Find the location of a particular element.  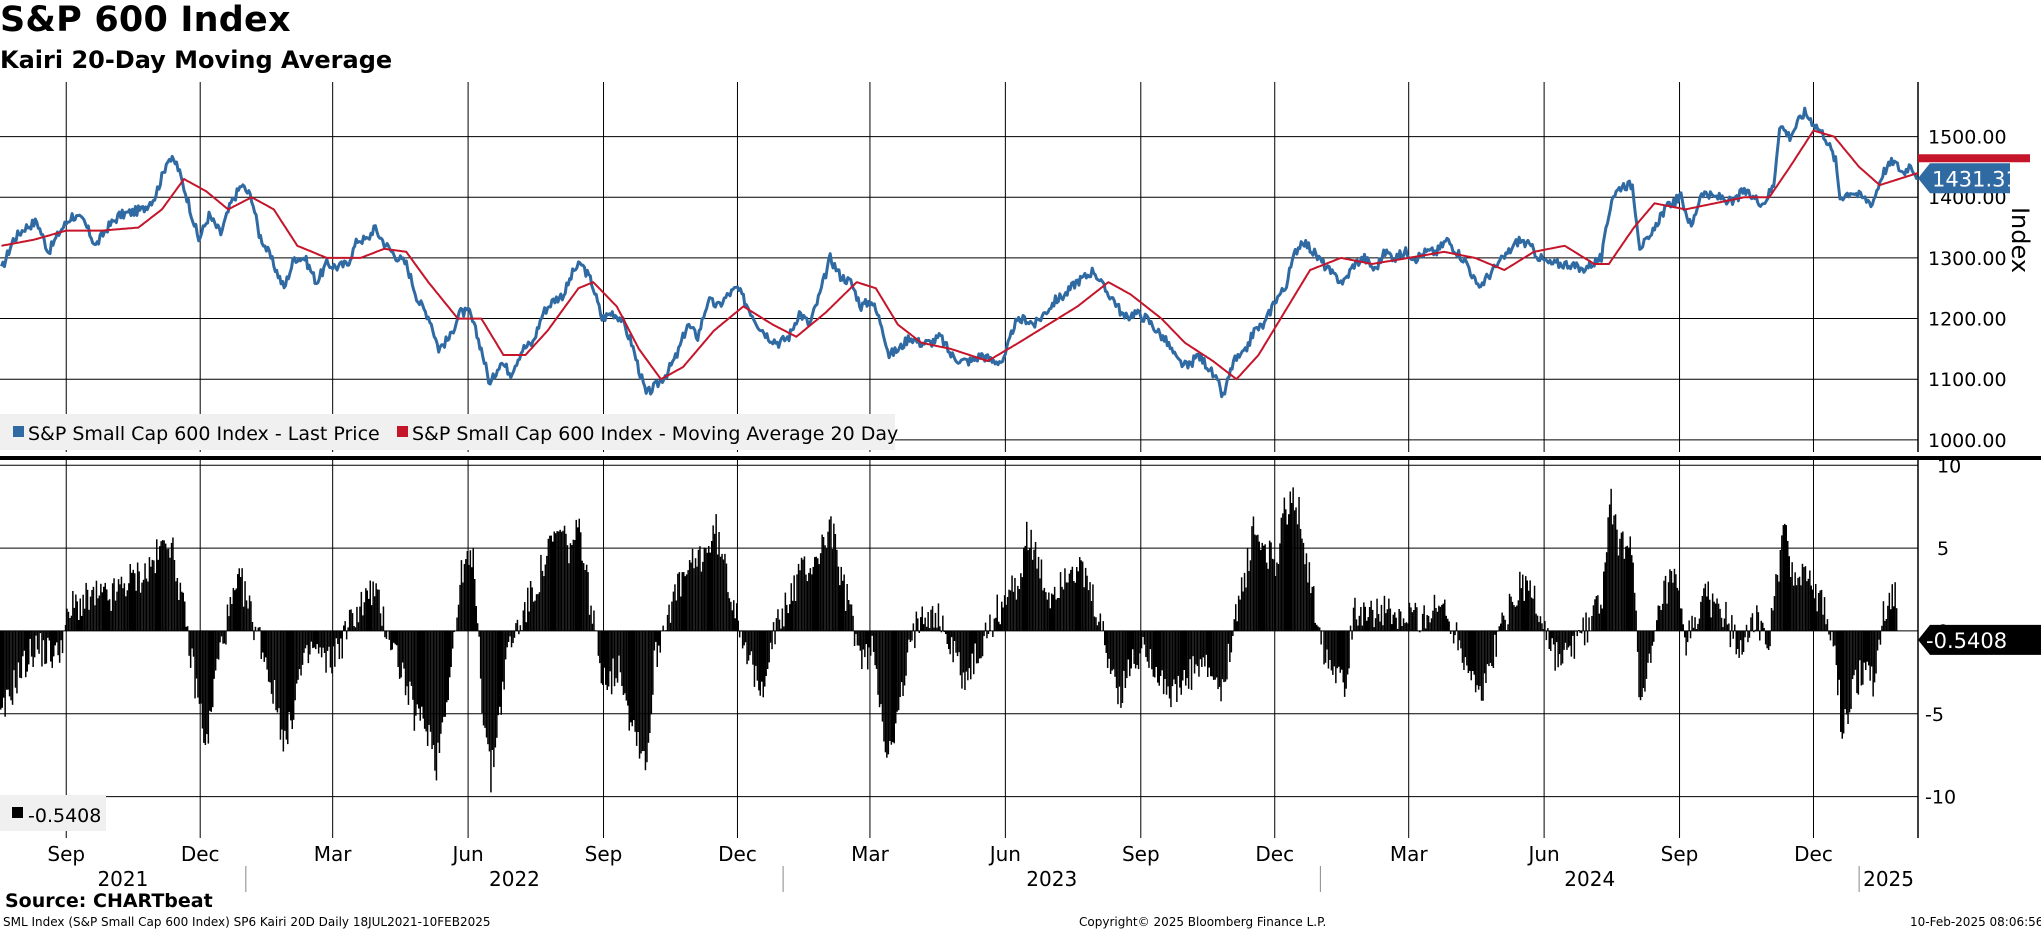

timestamp: 10-Feb-2025 08:06:56 is located at coordinates (1975, 922).